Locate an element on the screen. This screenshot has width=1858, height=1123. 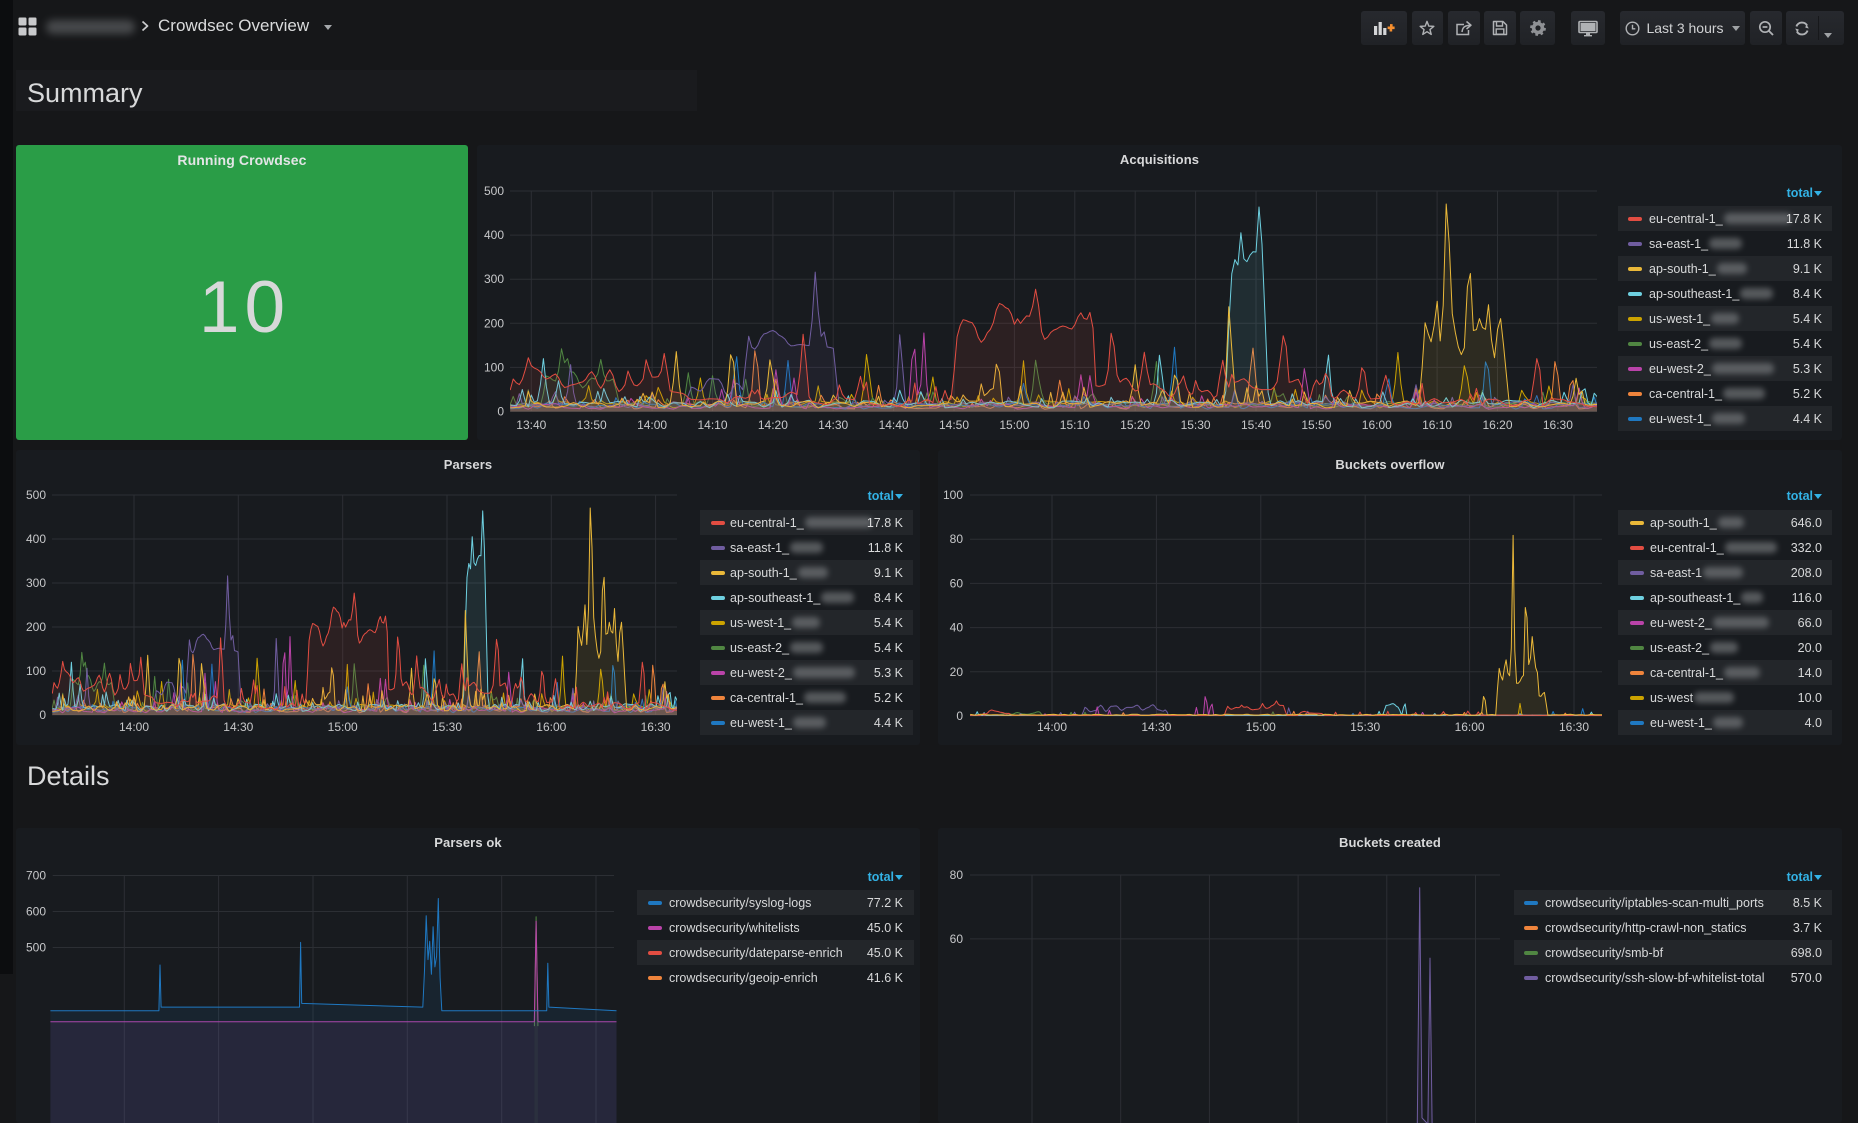
svg-text: 15:20 is located at coordinates (1135, 425).